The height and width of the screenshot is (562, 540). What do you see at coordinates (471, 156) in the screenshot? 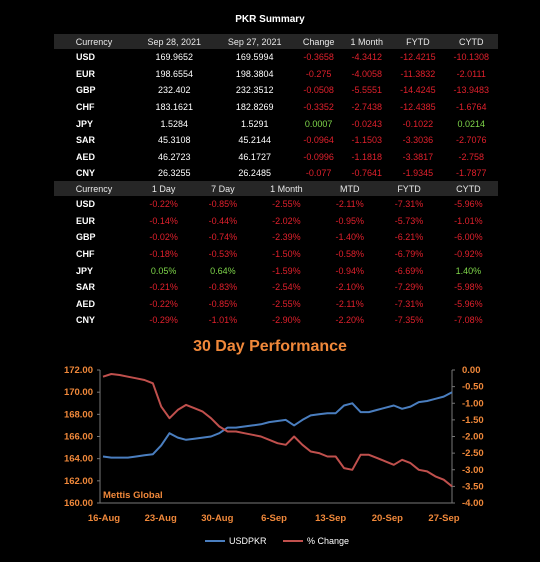
I see `value-cell: -2.758` at bounding box center [471, 156].